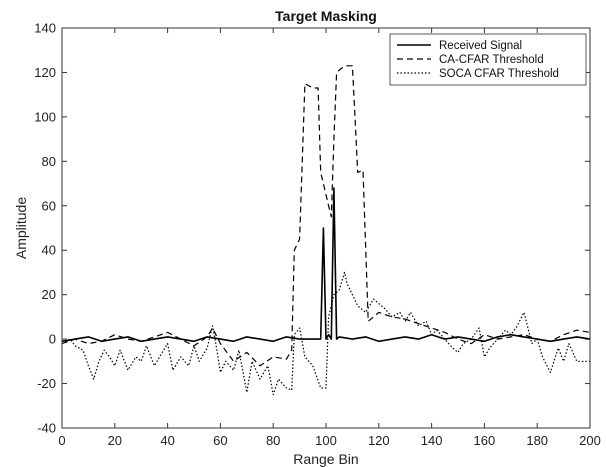 The image size is (606, 467). What do you see at coordinates (379, 440) in the screenshot?
I see `x-tick-label: 120` at bounding box center [379, 440].